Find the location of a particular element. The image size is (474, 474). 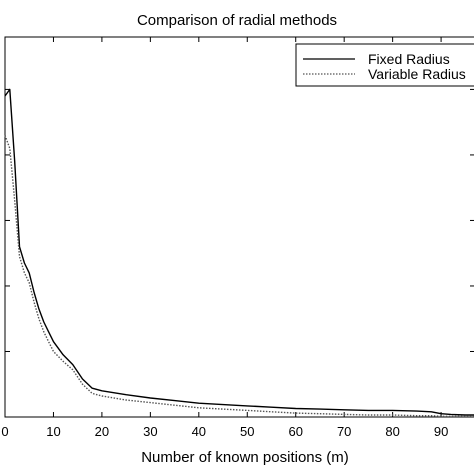

x-tick-label: 60 is located at coordinates (295, 431).